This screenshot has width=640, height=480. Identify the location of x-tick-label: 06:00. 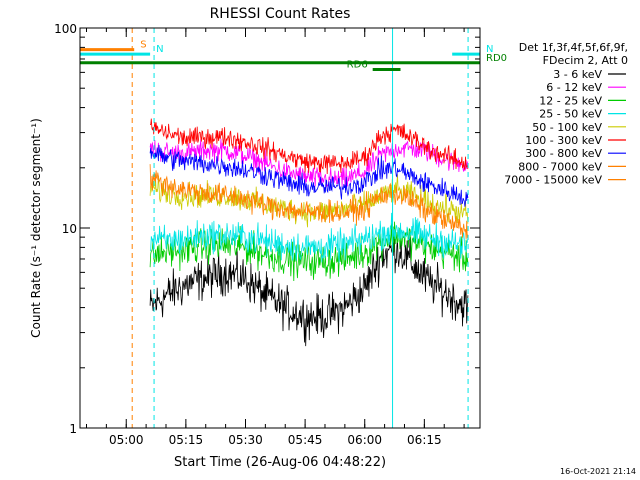
(364, 440).